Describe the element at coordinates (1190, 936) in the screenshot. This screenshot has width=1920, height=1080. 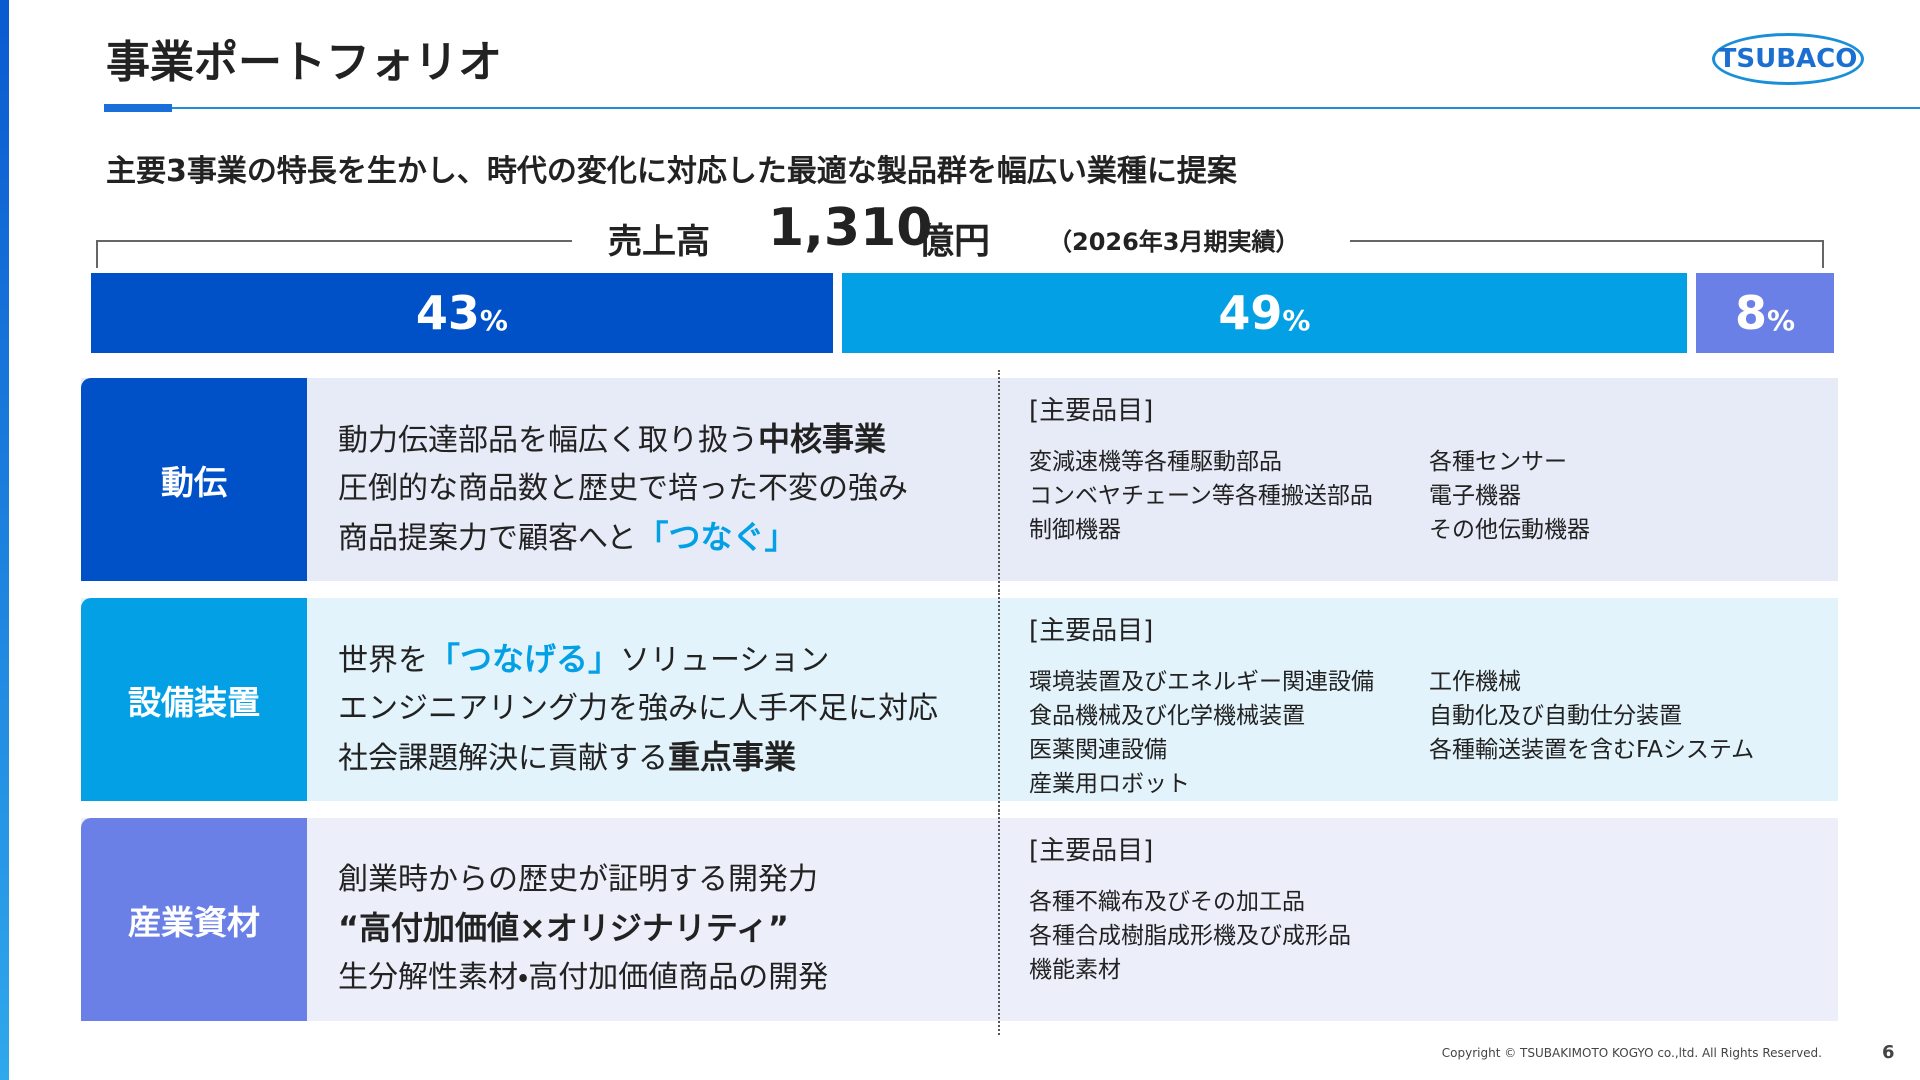
I see `product-item: 各種合成樹脂成形機及び成形品` at that location.